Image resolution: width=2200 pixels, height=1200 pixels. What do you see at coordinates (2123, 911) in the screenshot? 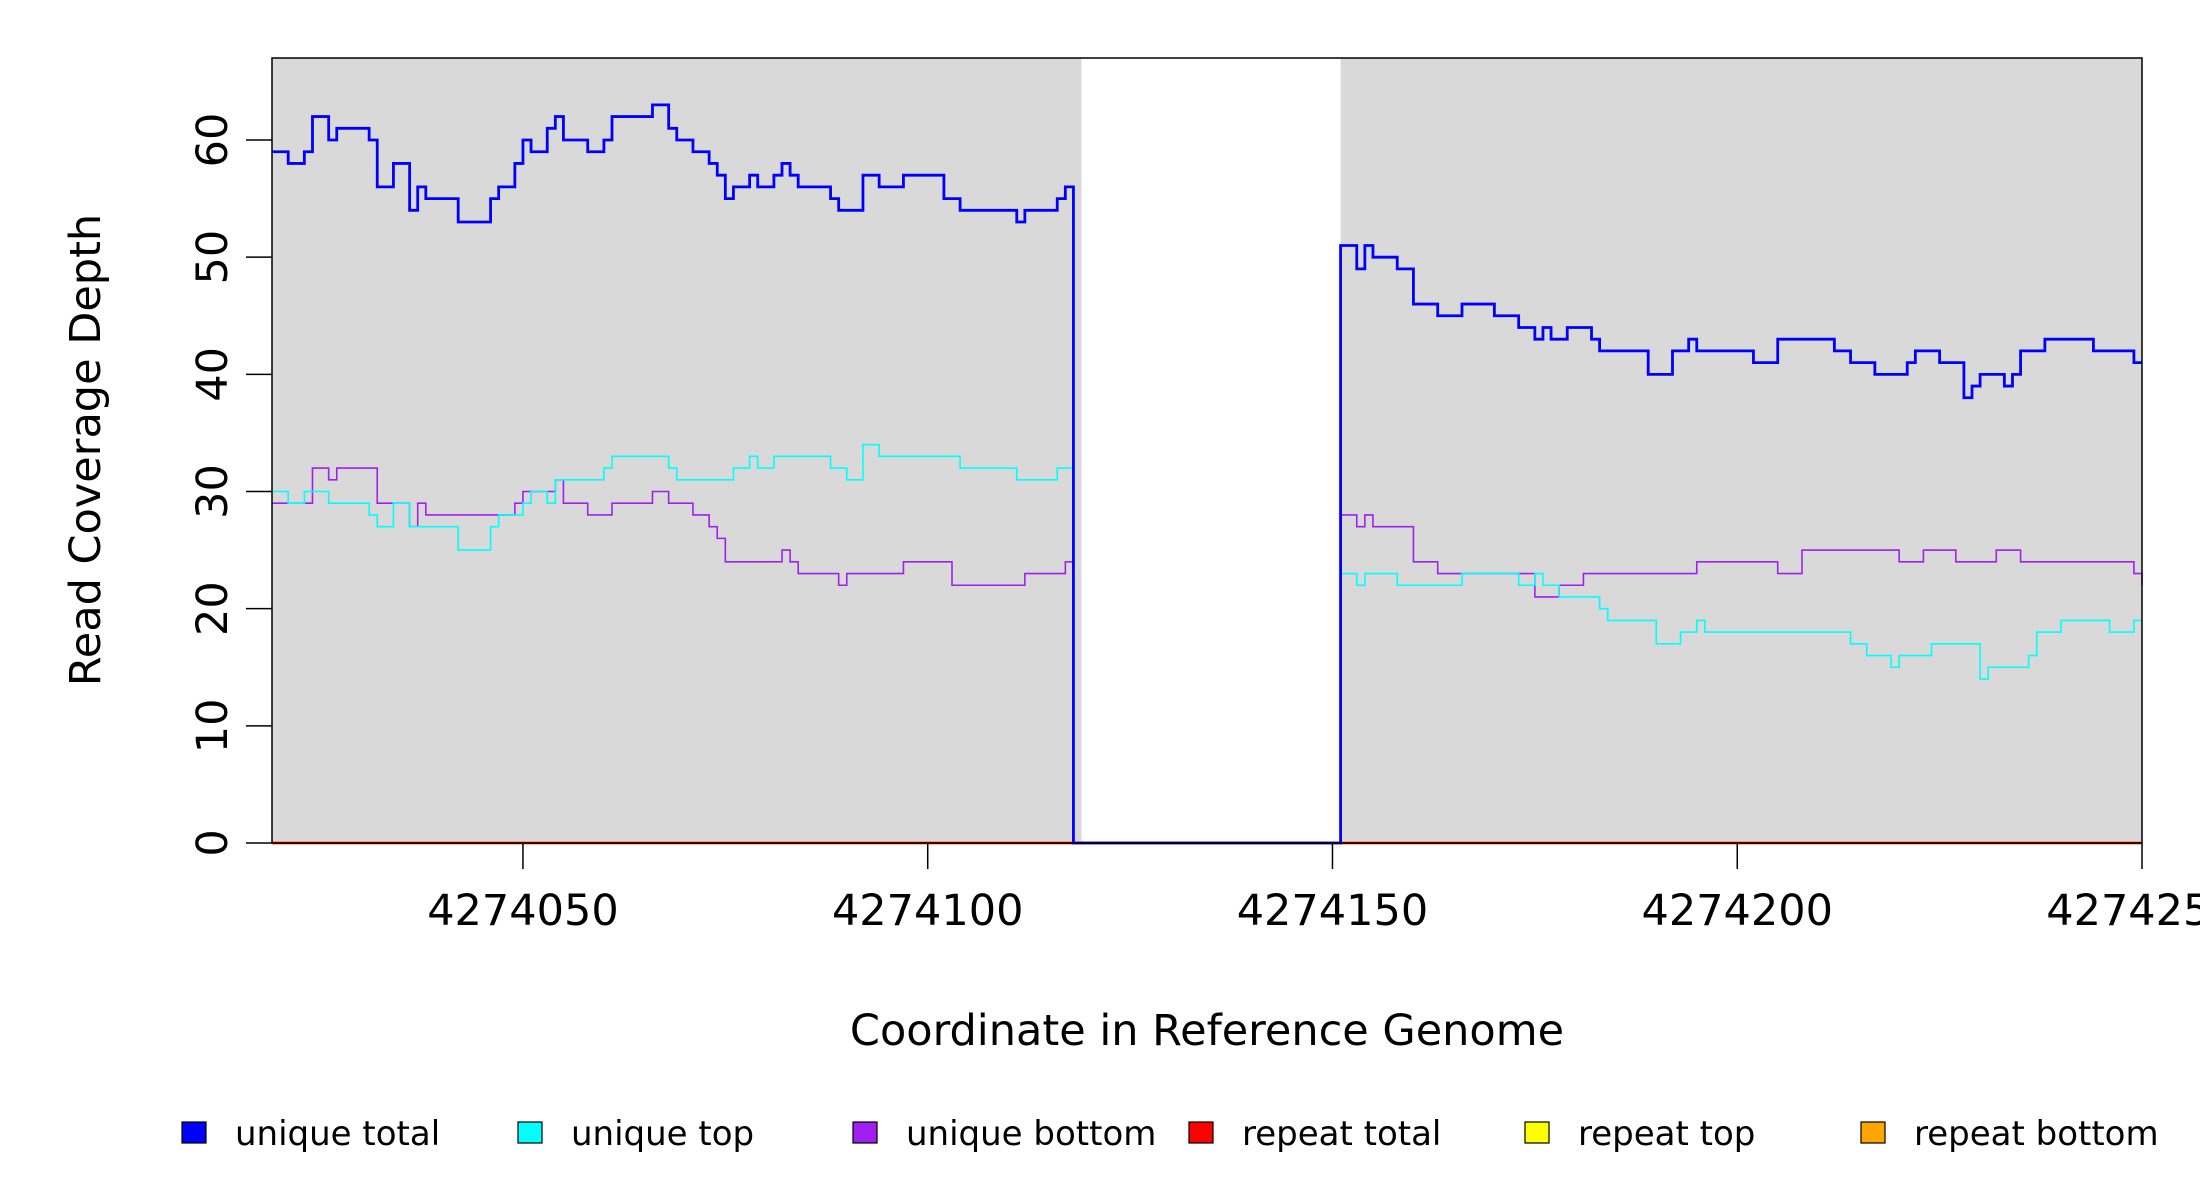
I see `x-tick-label: 4274250` at bounding box center [2123, 911].